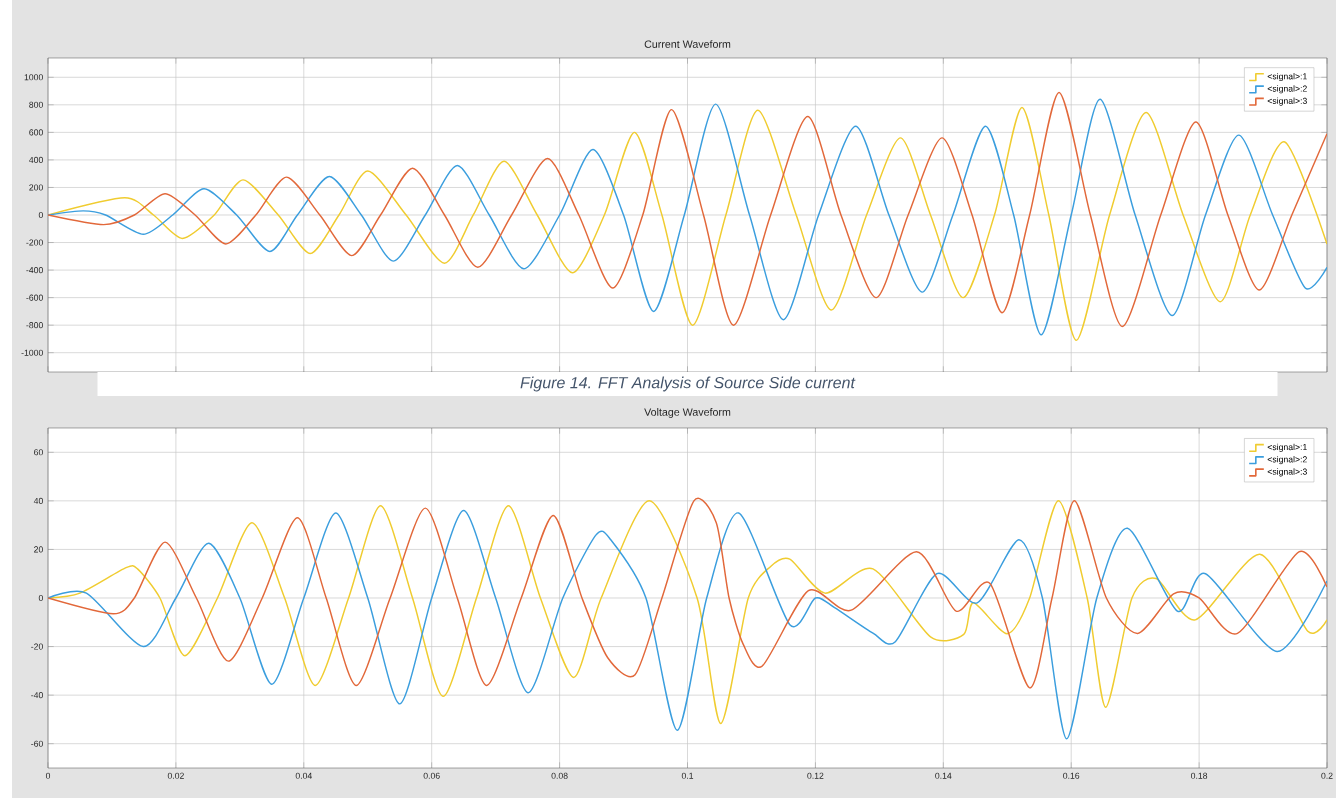 This screenshot has height=798, width=1336. What do you see at coordinates (1071, 775) in the screenshot?
I see `x-tick-label: 0.16` at bounding box center [1071, 775].